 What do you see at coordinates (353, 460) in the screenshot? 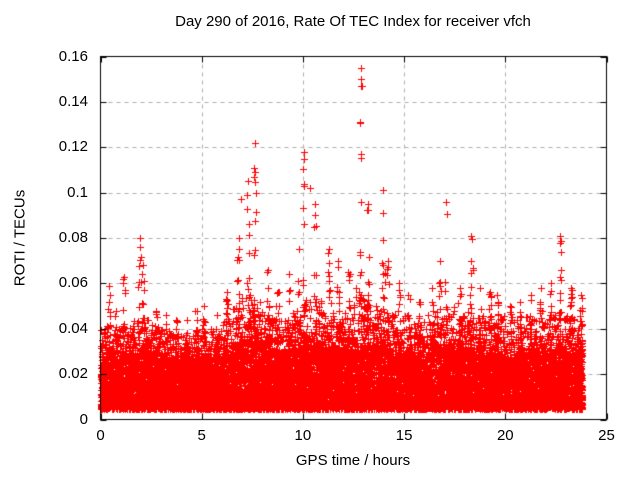
I see `x-axis-label: GPS time / hours` at bounding box center [353, 460].